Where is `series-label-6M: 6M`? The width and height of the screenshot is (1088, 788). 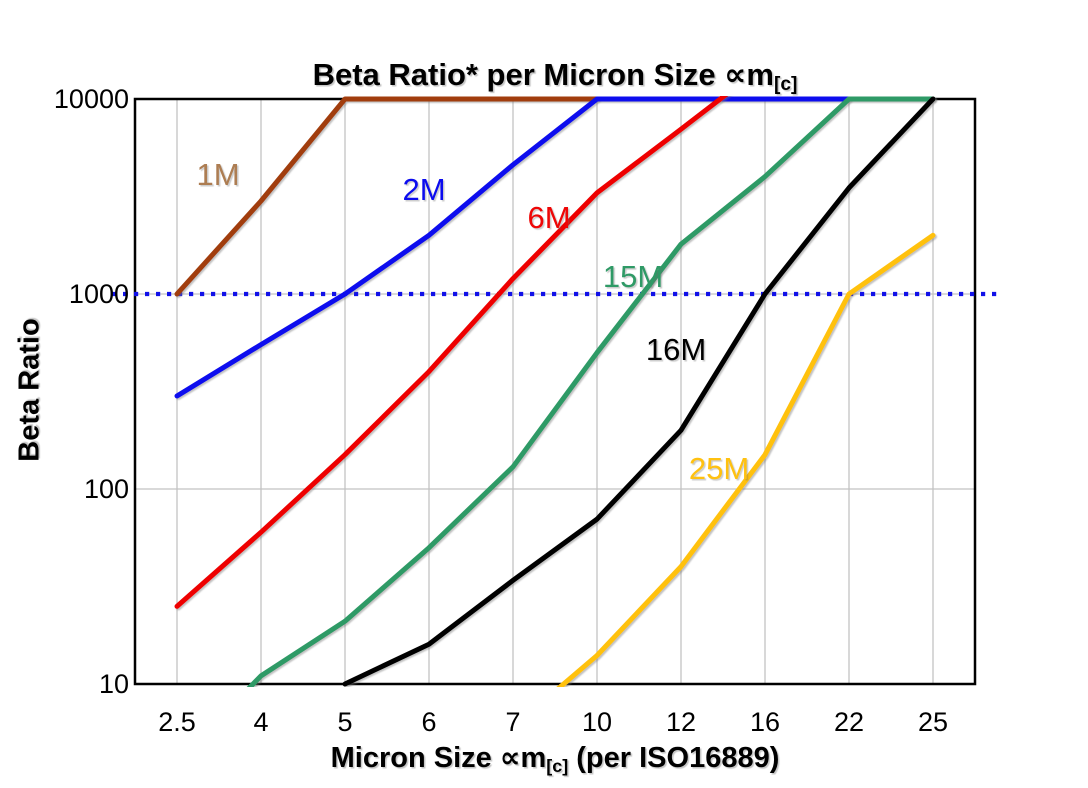 series-label-6M: 6M is located at coordinates (548, 217).